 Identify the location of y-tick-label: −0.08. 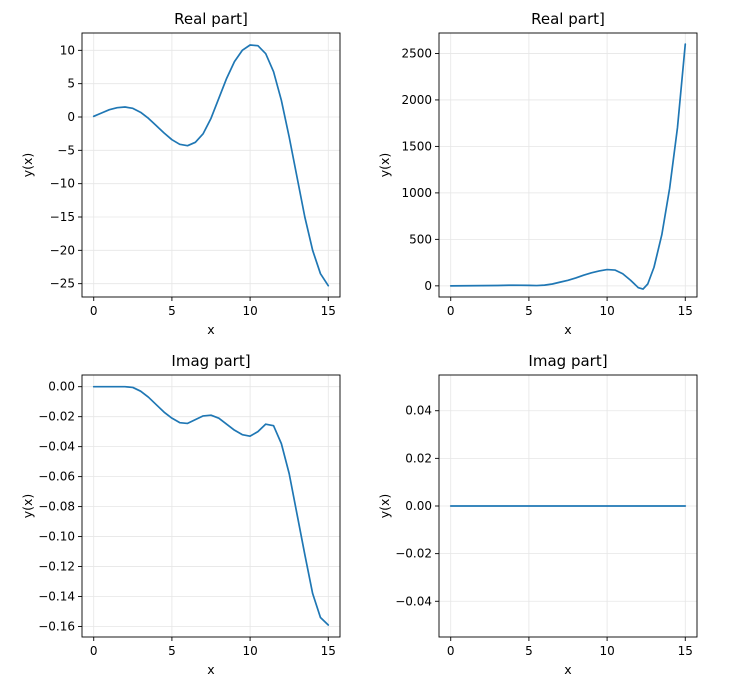
(56, 507).